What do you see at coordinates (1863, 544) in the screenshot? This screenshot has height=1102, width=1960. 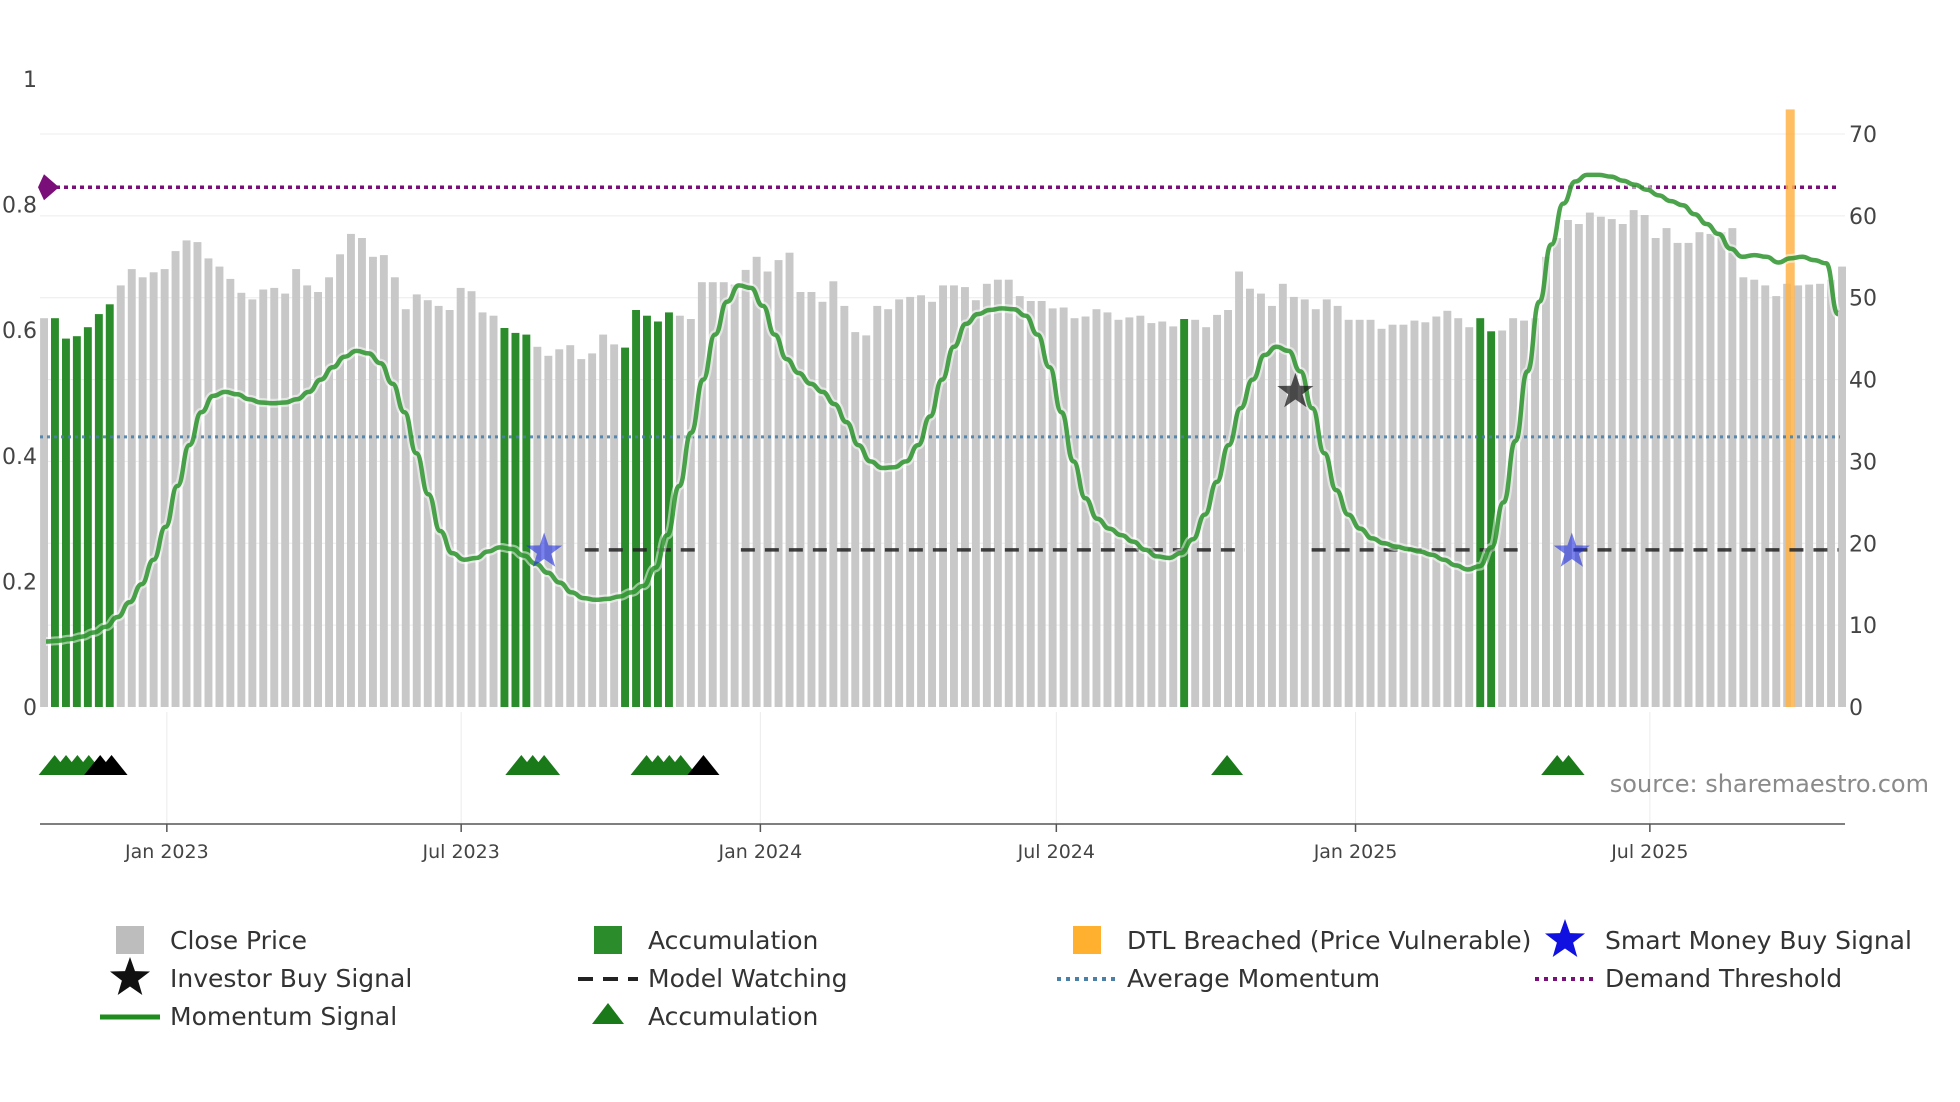 I see `right-y-tick-label: 20` at bounding box center [1863, 544].